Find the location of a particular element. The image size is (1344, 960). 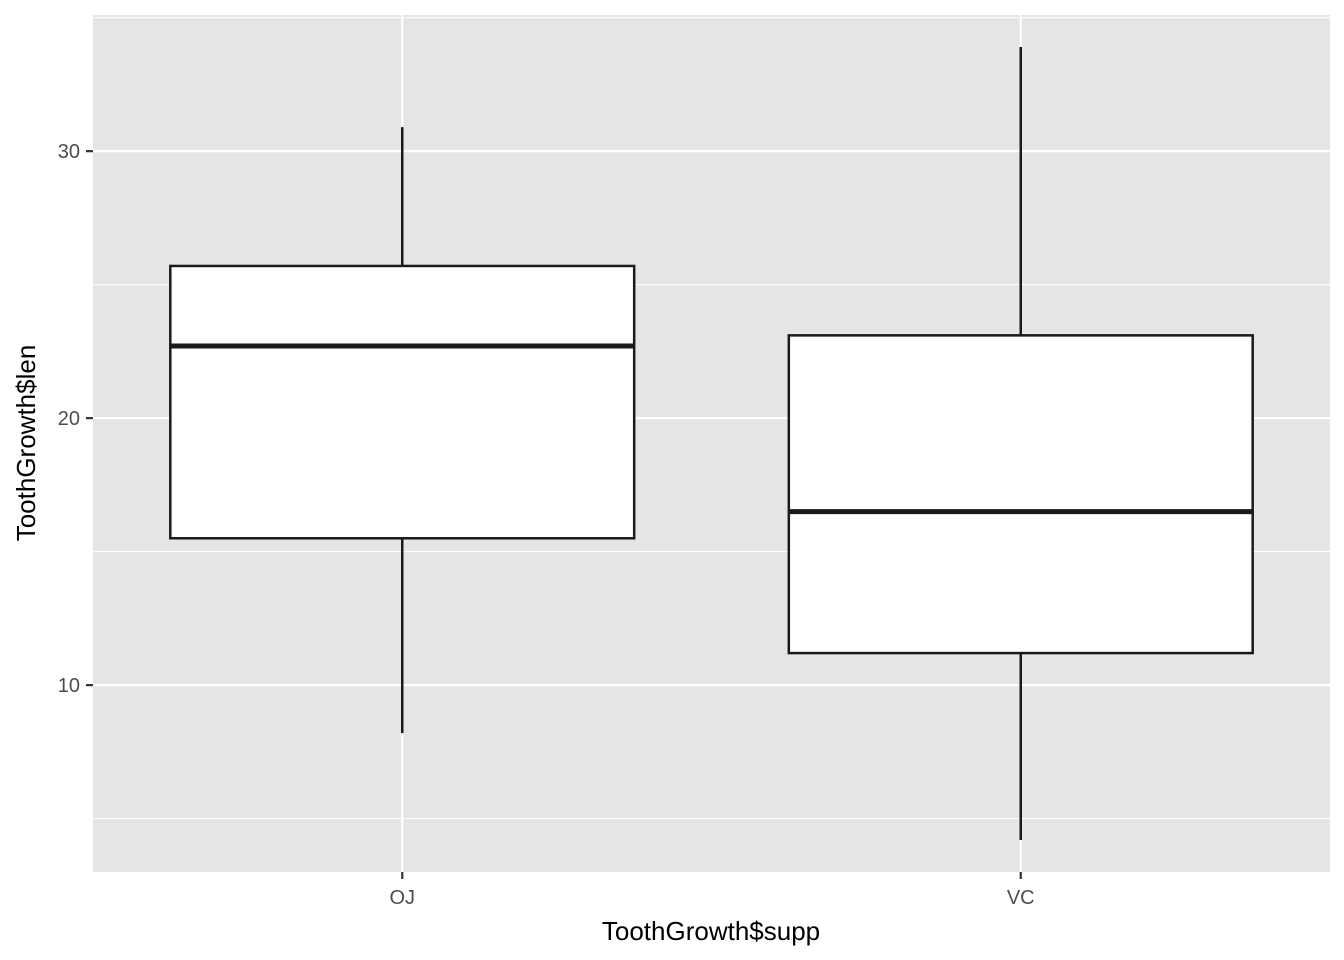

x-tick-label: VC is located at coordinates (1021, 898).